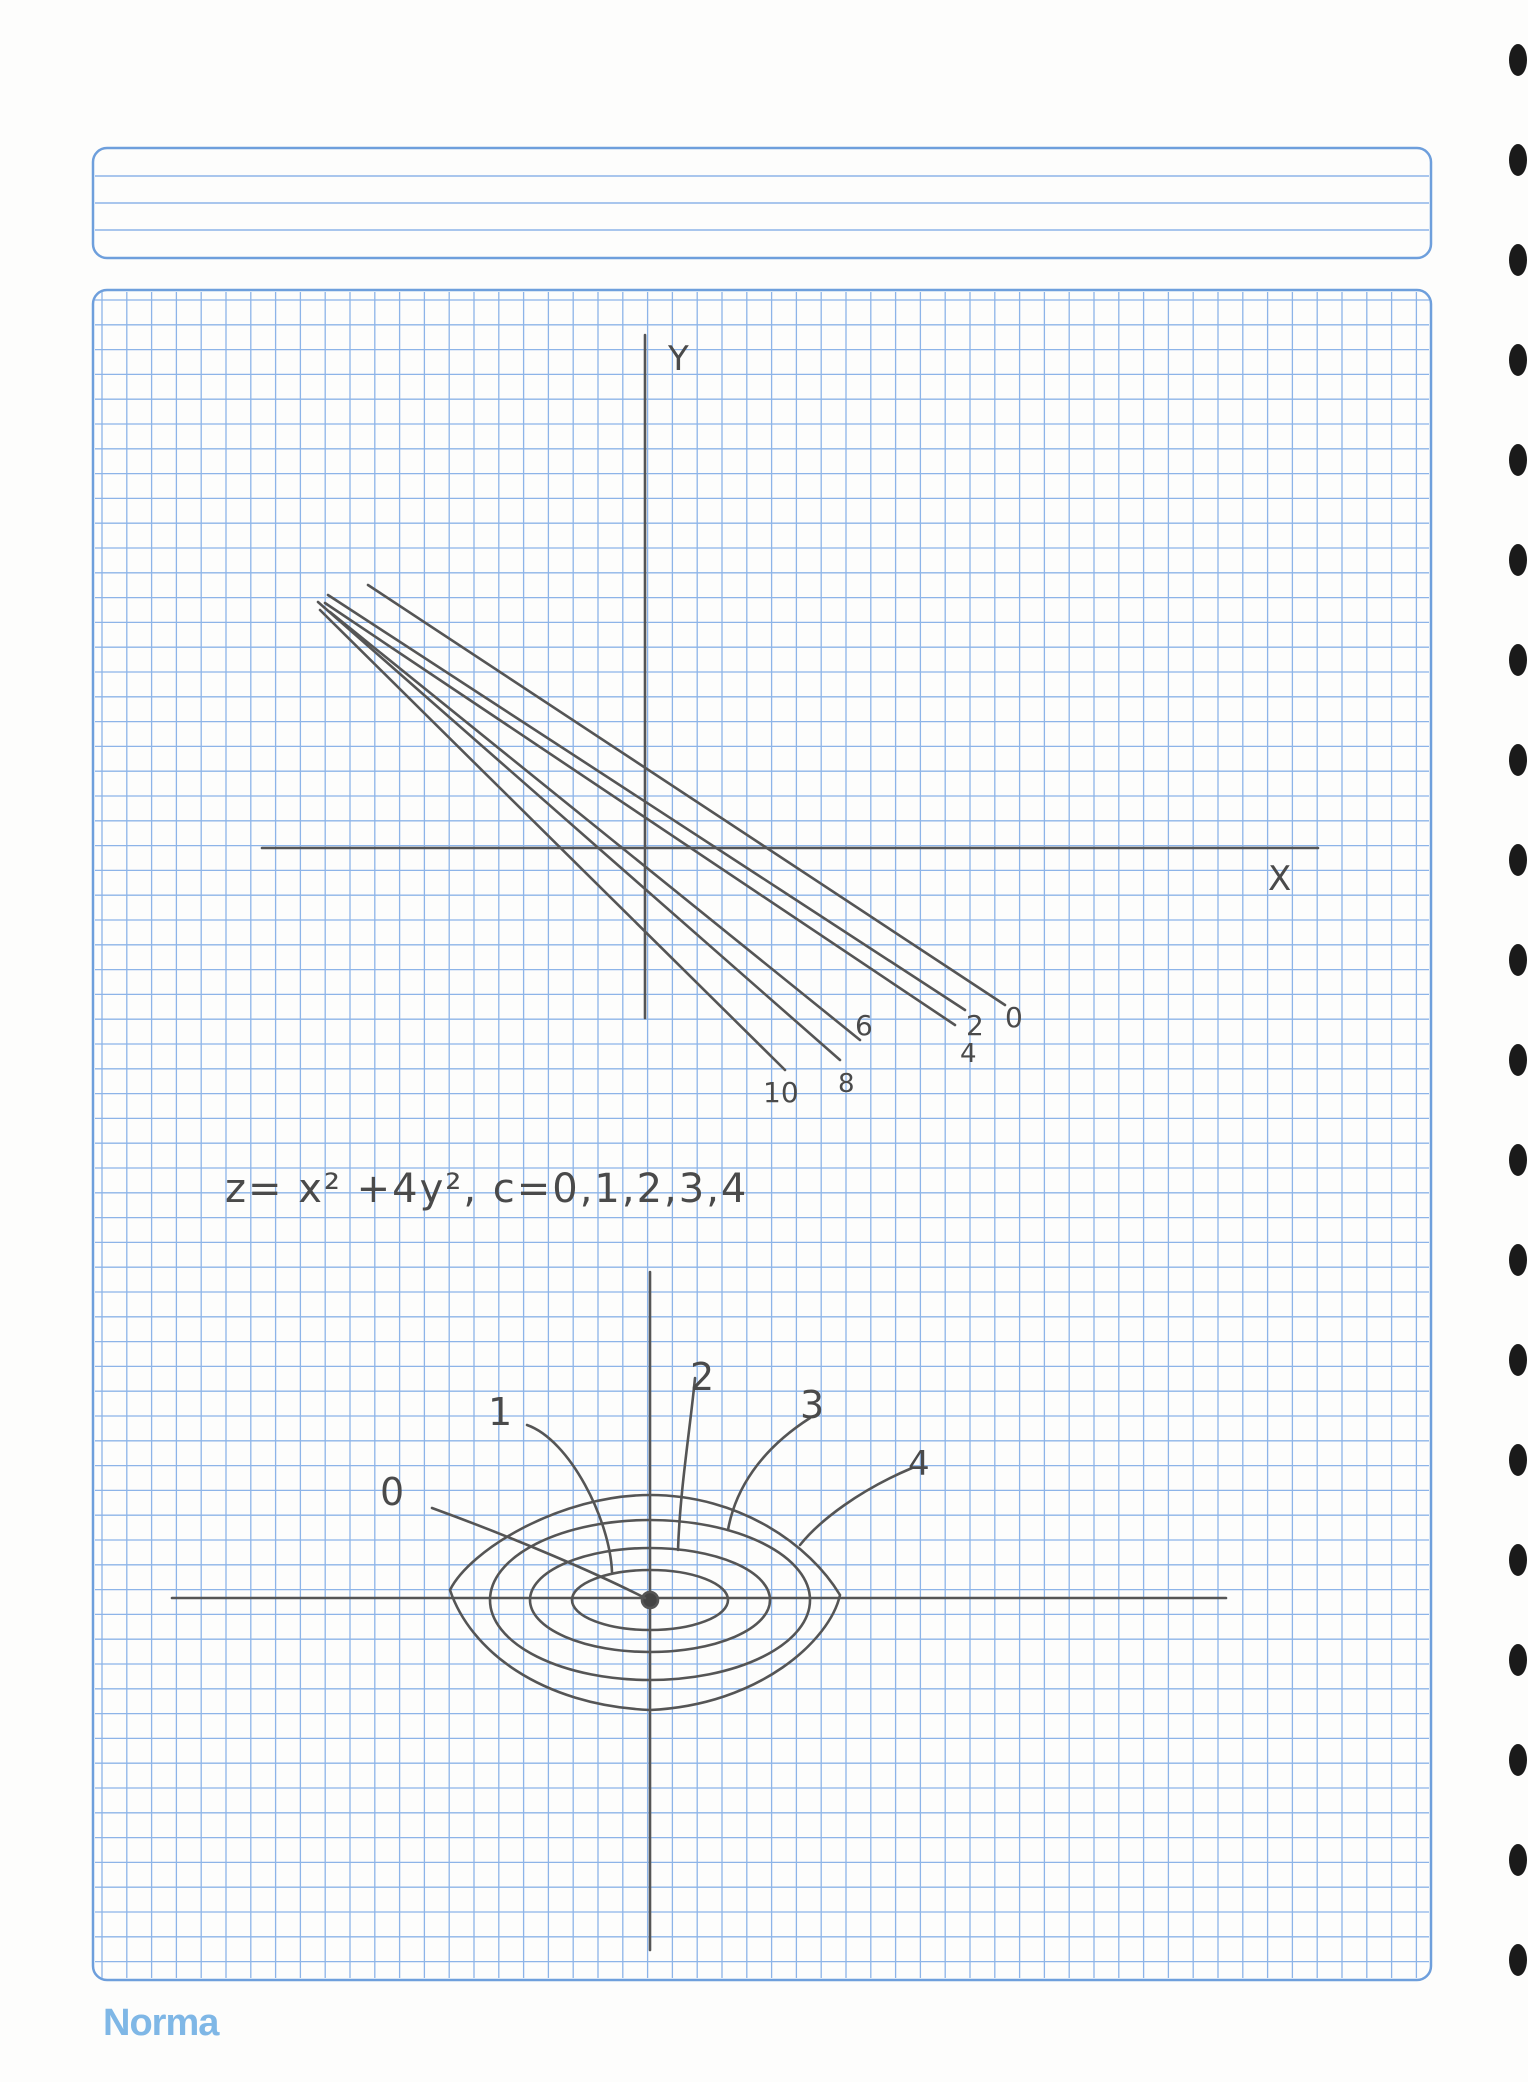 This screenshot has height=2082, width=1528. What do you see at coordinates (975, 1025) in the screenshot?
I see `level-label-2: 2` at bounding box center [975, 1025].